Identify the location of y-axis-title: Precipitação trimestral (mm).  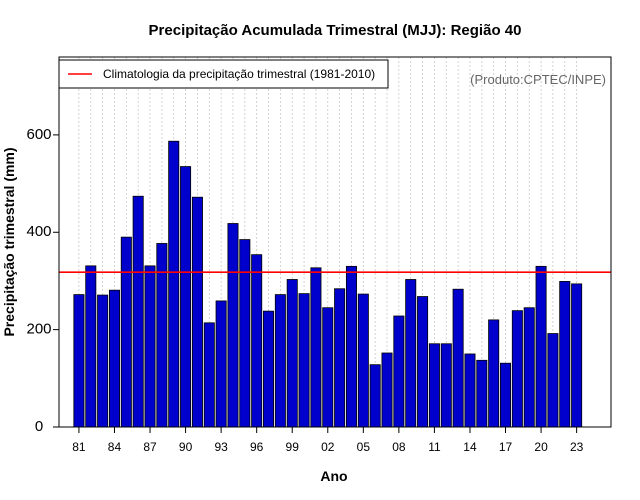
(9, 241).